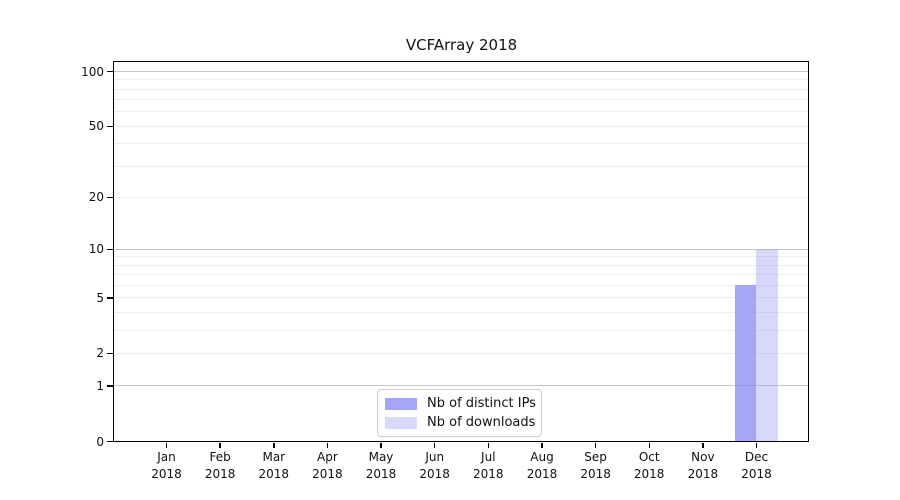 This screenshot has width=900, height=500. Describe the element at coordinates (166, 465) in the screenshot. I see `x-tick-label: Jan 2018` at that location.